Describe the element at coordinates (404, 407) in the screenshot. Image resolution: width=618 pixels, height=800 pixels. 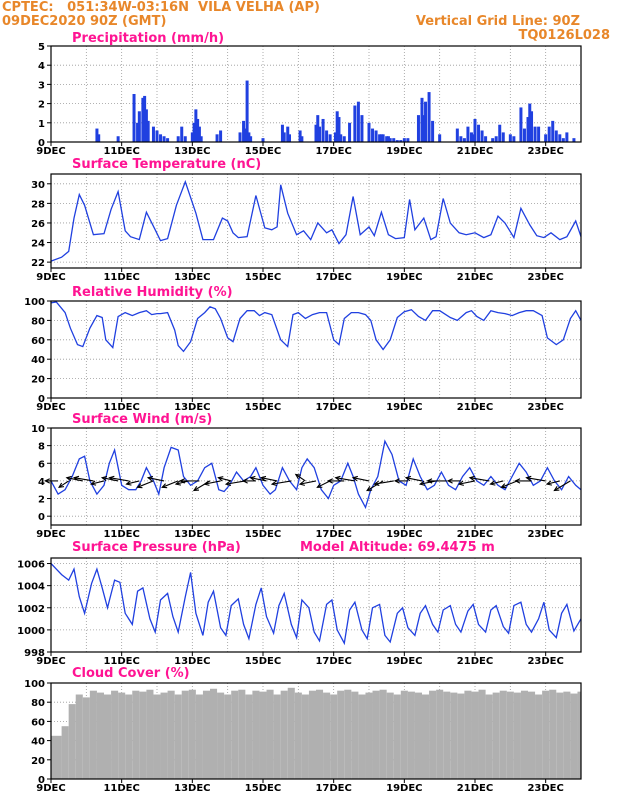
I see `x-tick-label: 19DEC` at that location.